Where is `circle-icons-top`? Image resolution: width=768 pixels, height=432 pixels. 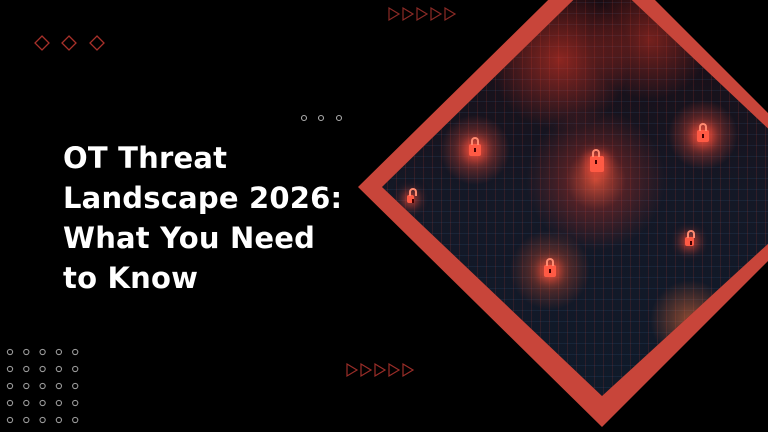 circle-icons-top is located at coordinates (321, 118).